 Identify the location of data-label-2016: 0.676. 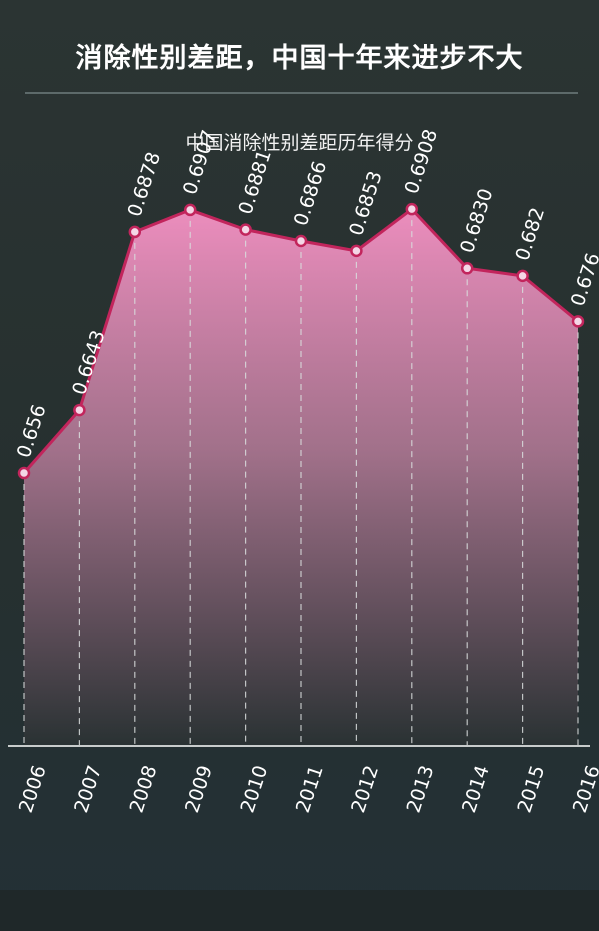
(583, 279).